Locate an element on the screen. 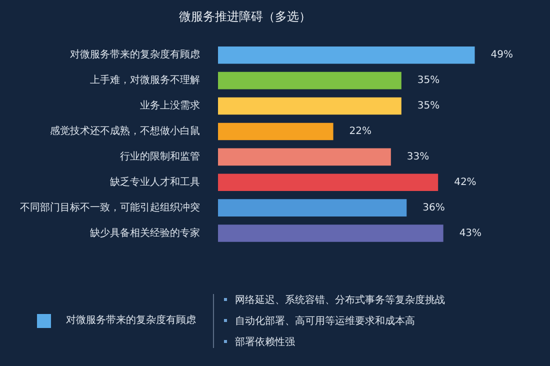  text: 自动化部署、高可用等运维要求和成本高 is located at coordinates (325, 321).